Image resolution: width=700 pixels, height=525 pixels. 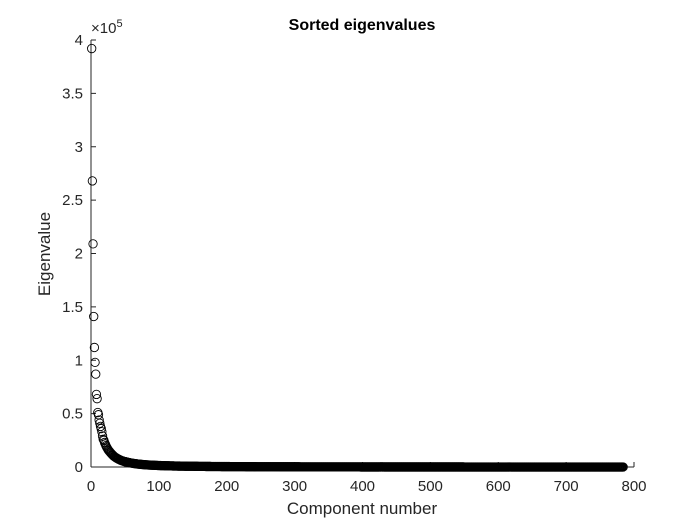 I want to click on y-tick-label: 0.5, so click(x=72, y=414).